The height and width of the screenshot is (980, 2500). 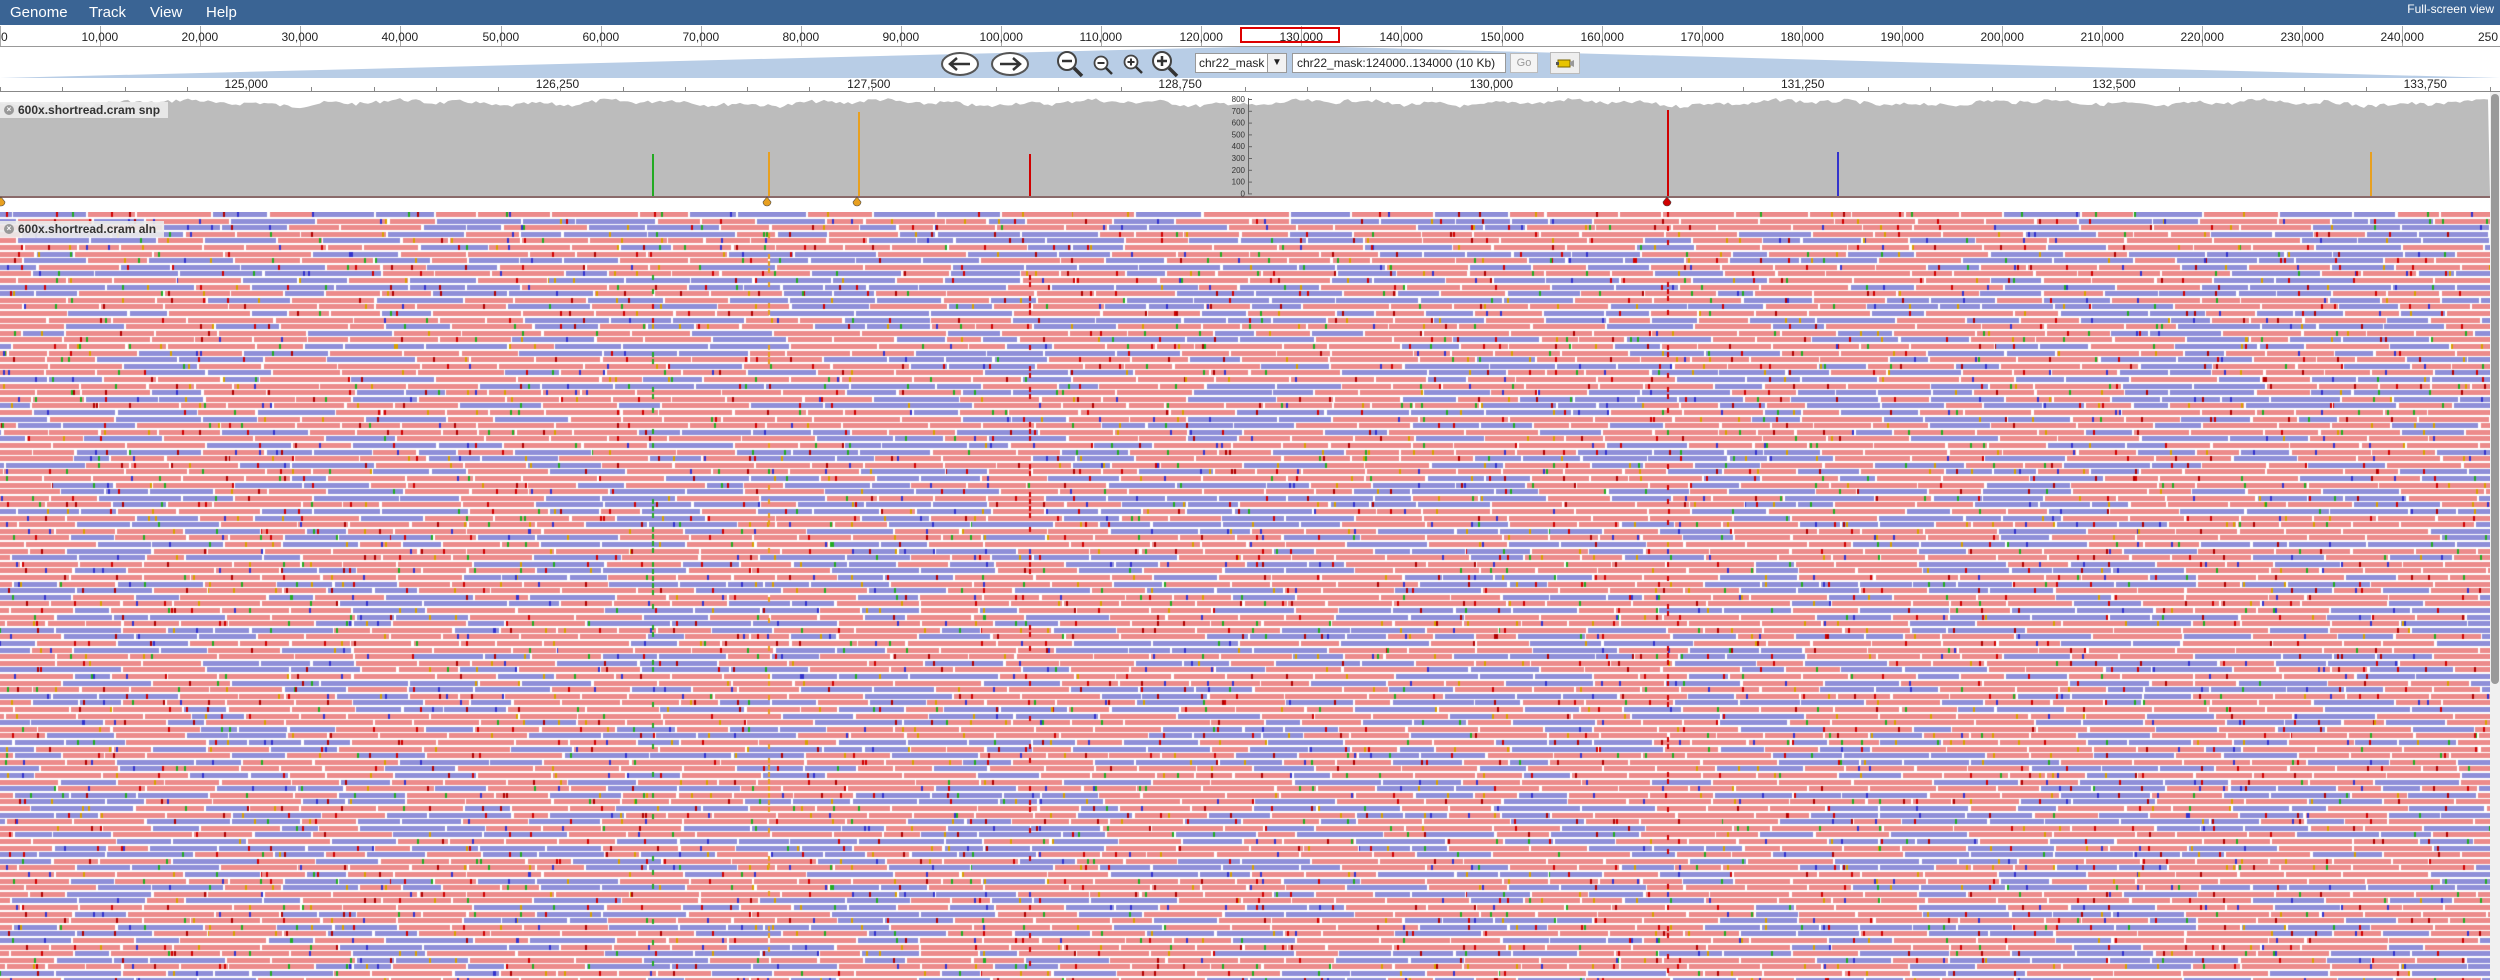 I want to click on overview-tick-label: 150,000, so click(x=1502, y=37).